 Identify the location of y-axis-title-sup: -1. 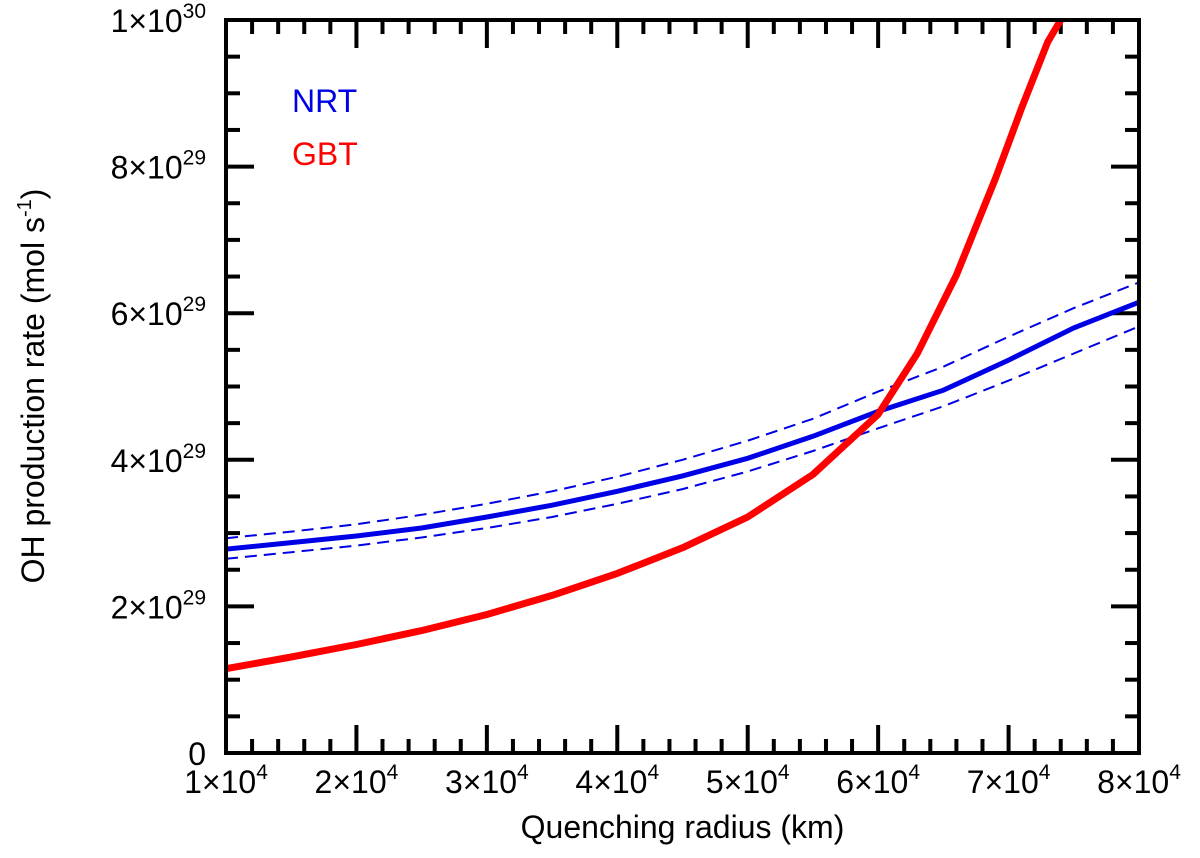
(25, 208).